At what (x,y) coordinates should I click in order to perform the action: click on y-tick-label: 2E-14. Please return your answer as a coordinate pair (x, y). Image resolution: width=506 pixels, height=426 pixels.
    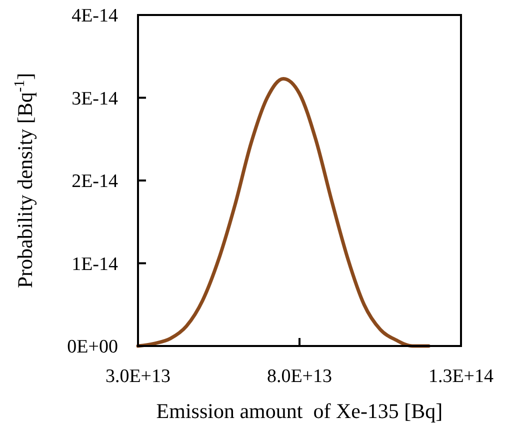
    Looking at the image, I should click on (95, 181).